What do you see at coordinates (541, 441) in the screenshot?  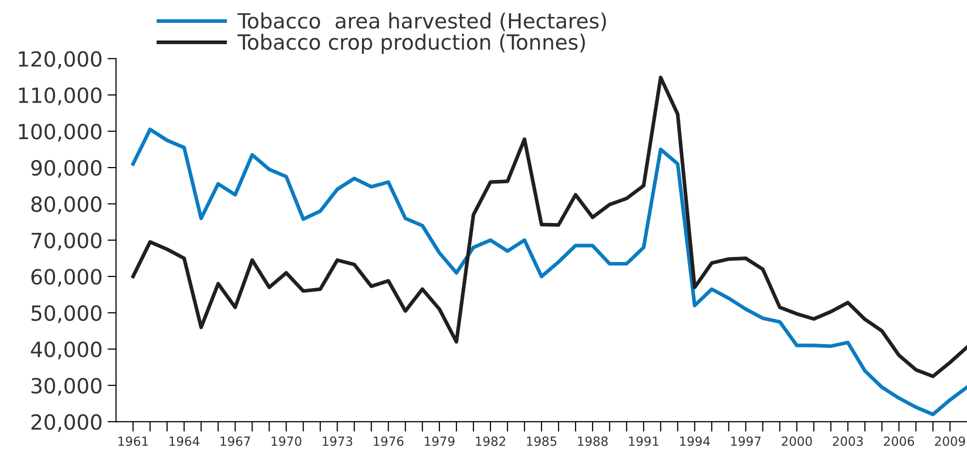 I see `x-tick-label: 1985` at bounding box center [541, 441].